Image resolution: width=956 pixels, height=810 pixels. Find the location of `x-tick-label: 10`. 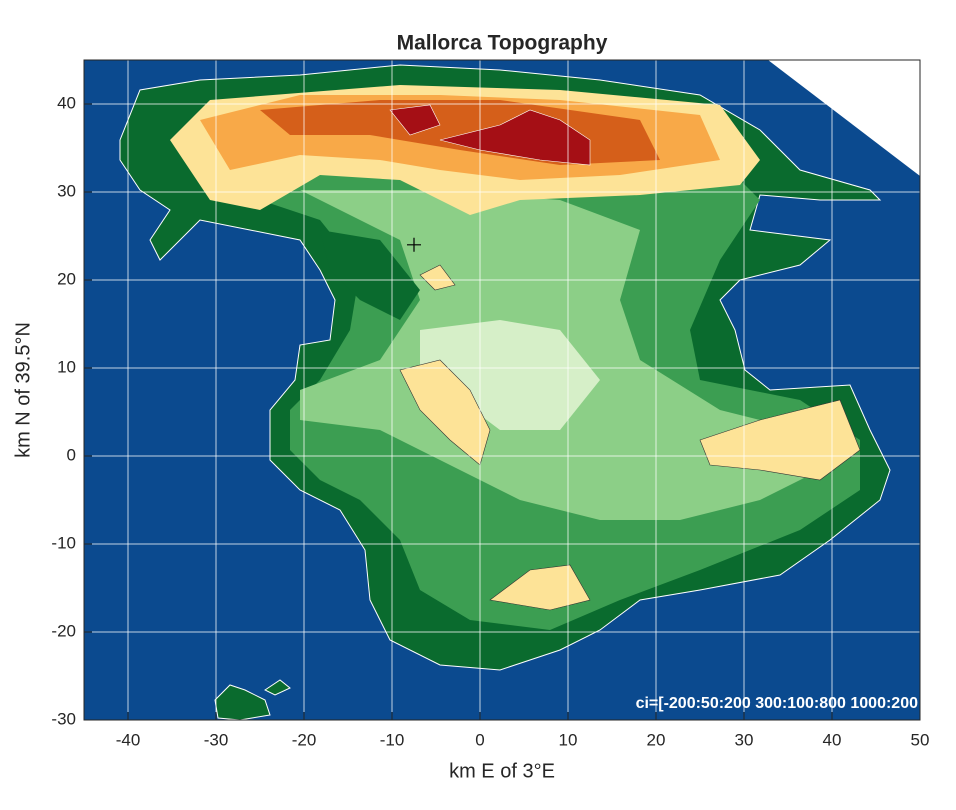

x-tick-label: 10 is located at coordinates (568, 739).